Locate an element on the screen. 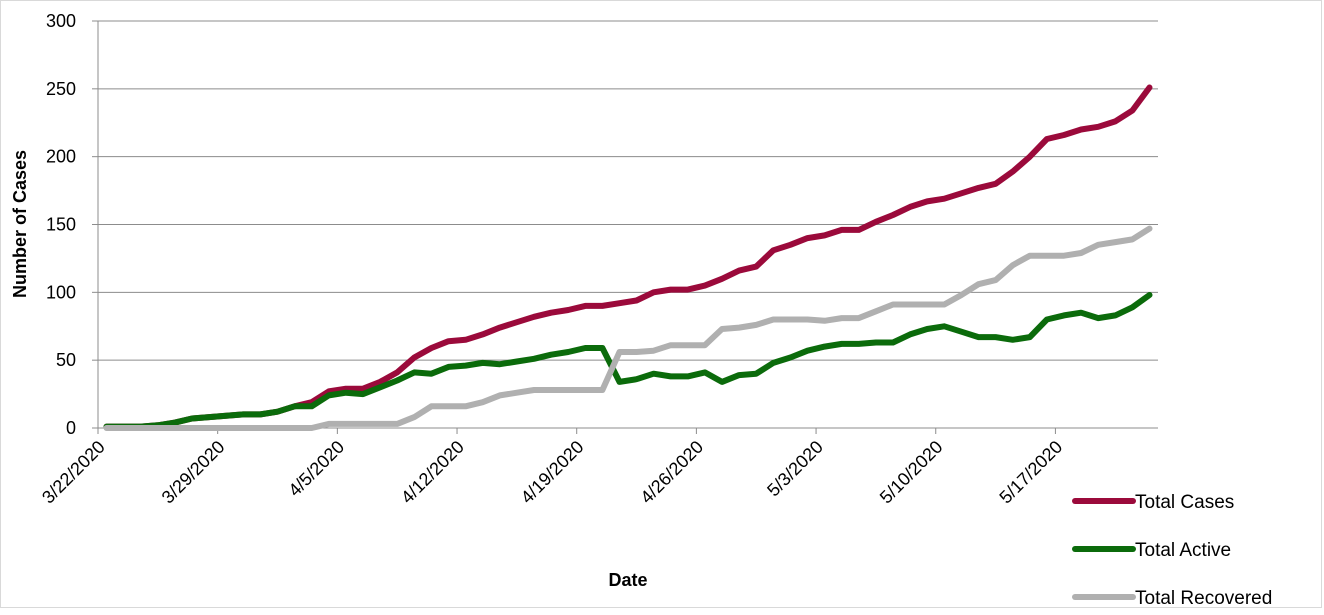 This screenshot has width=1324, height=615. legend: Total Cases Total Active Total Recovered is located at coordinates (1172, 550).